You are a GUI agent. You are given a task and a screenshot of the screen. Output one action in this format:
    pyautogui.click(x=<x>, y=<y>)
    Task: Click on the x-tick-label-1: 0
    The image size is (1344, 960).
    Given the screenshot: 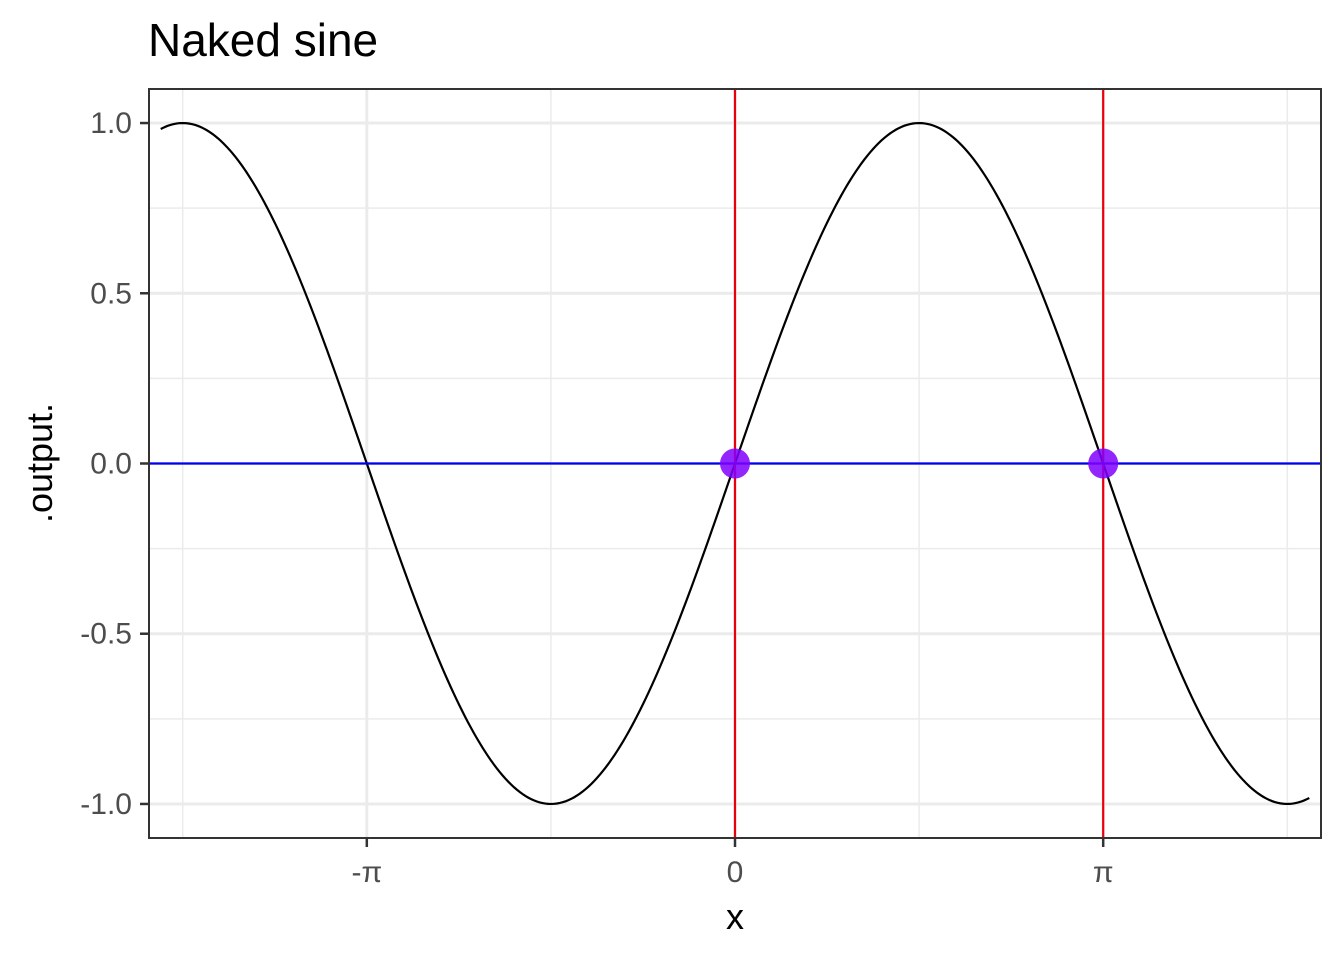 What is the action you would take?
    pyautogui.click(x=735, y=872)
    